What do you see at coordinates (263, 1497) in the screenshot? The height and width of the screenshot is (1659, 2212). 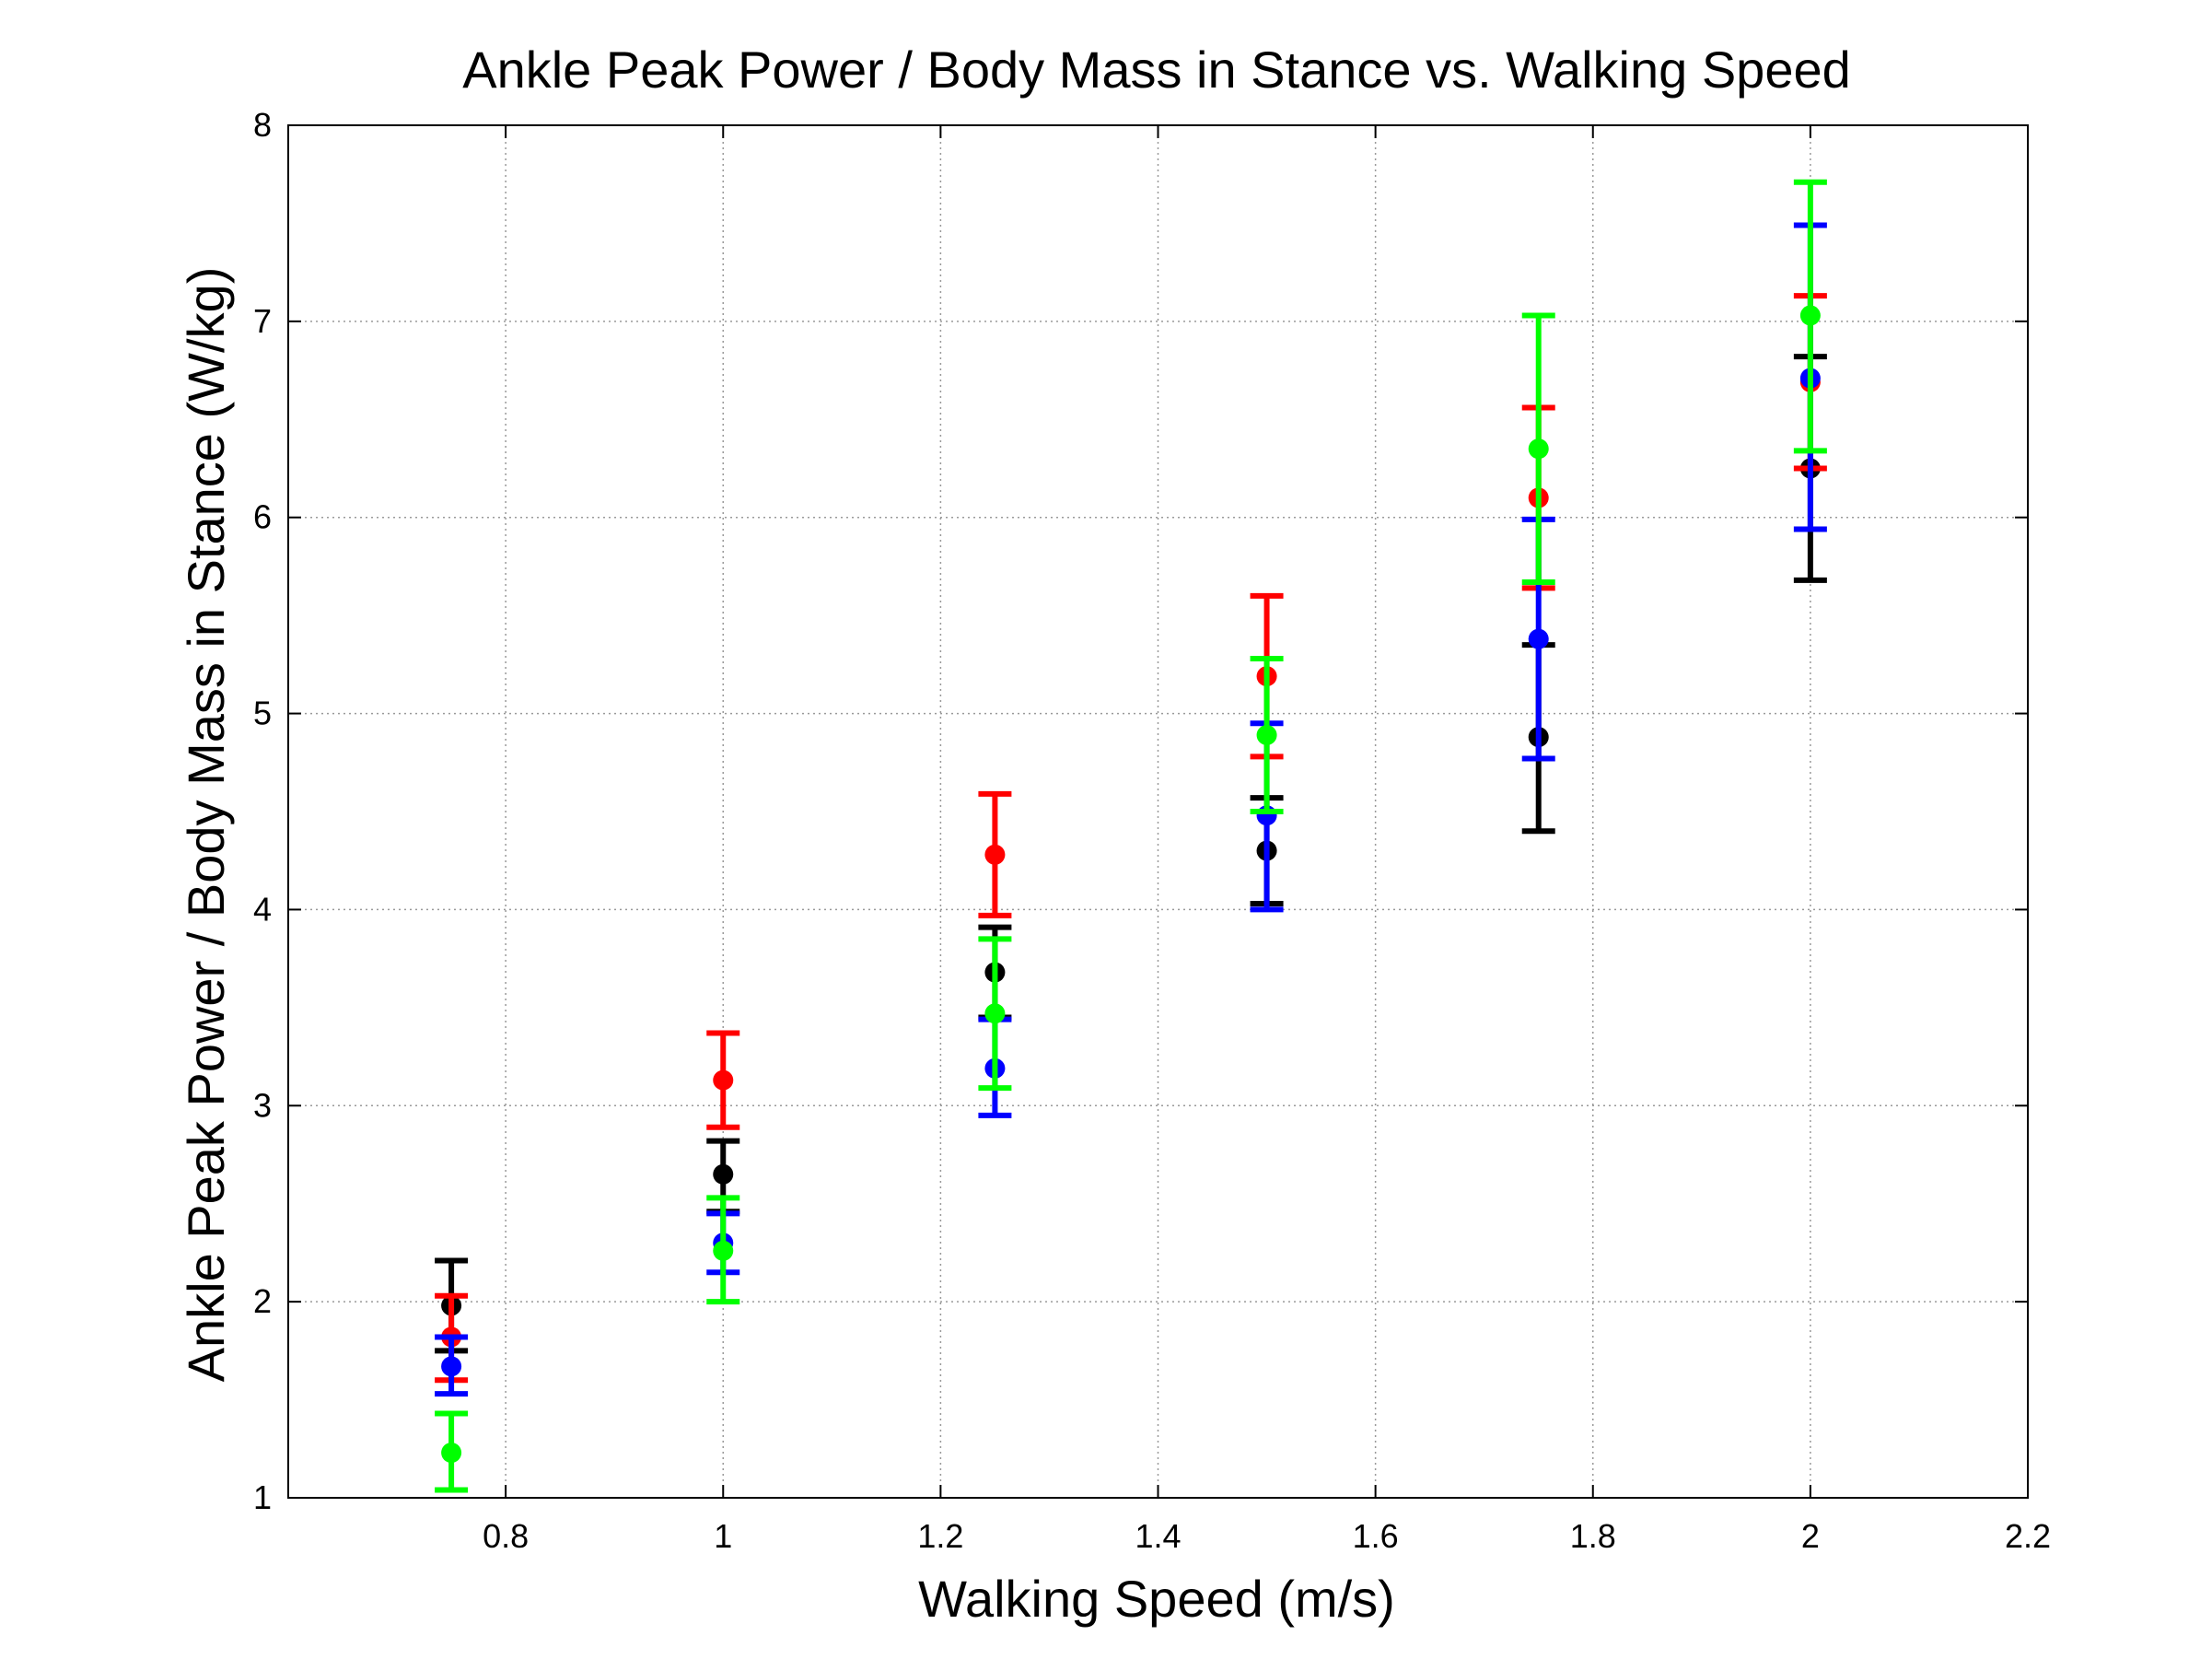 I see `y-tick-label: 1` at bounding box center [263, 1497].